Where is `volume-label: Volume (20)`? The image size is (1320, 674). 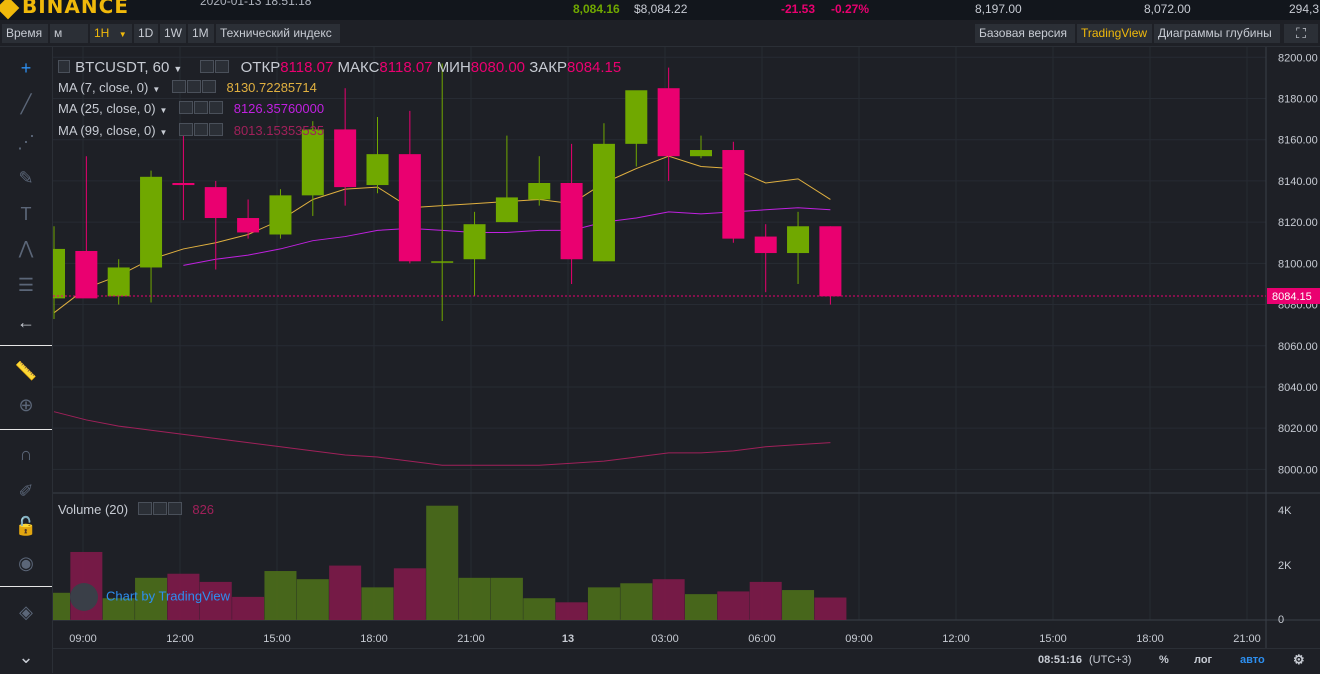
volume-label: Volume (20) is located at coordinates (93, 509).